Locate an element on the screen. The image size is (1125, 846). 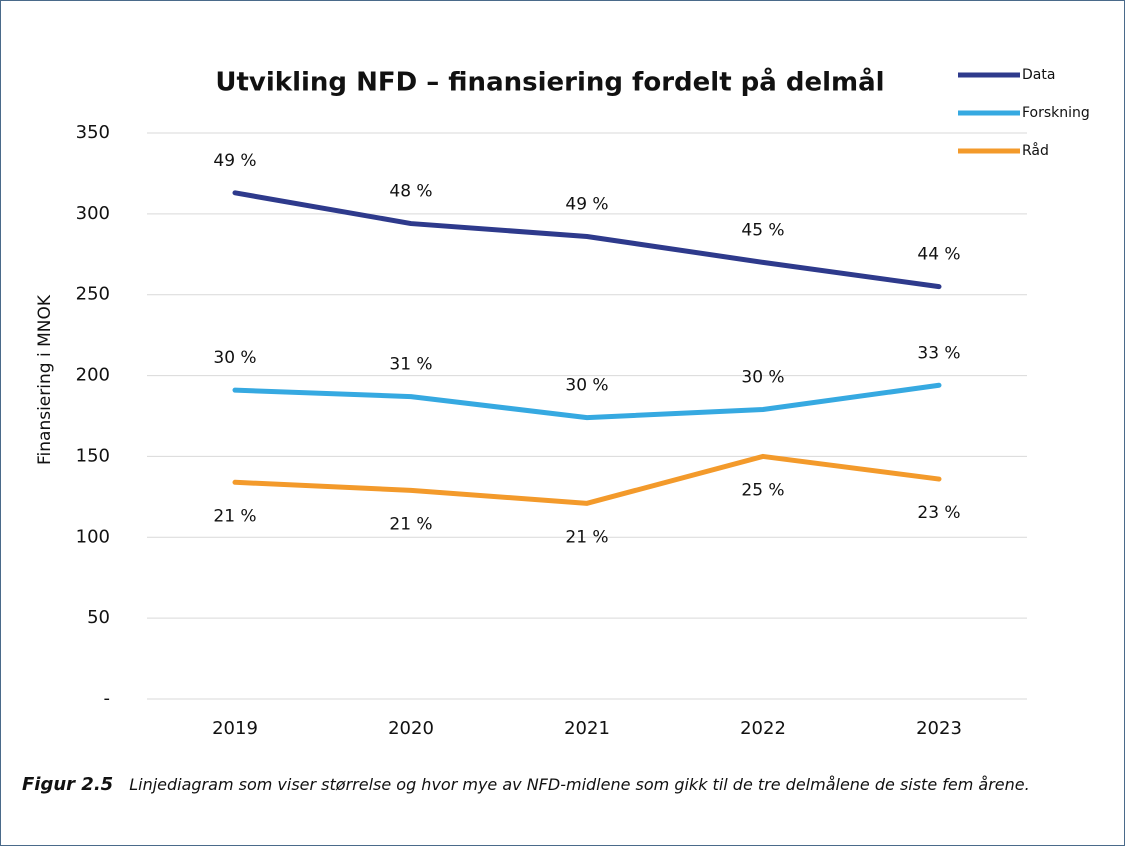
x-tick-label: 2020 is located at coordinates (411, 728).